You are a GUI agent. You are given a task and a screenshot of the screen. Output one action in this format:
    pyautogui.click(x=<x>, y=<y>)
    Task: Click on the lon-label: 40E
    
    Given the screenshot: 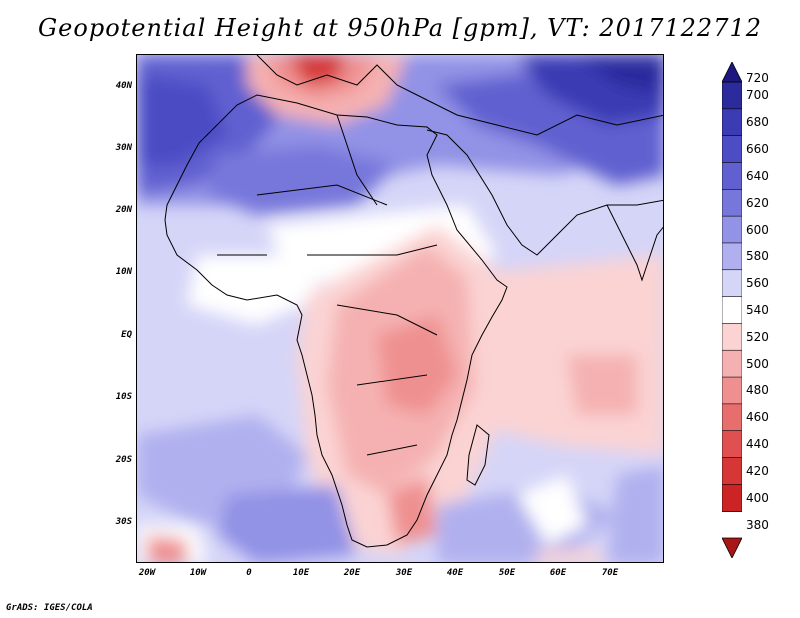 What is the action you would take?
    pyautogui.click(x=455, y=573)
    